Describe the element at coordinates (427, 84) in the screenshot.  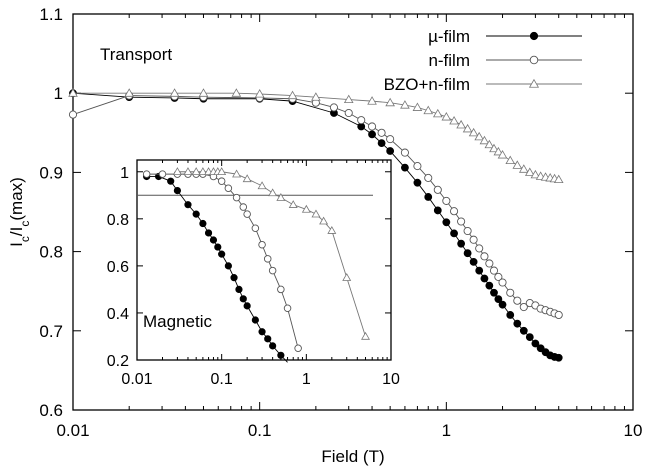
I see `legend-label: BZO+n-film` at that location.